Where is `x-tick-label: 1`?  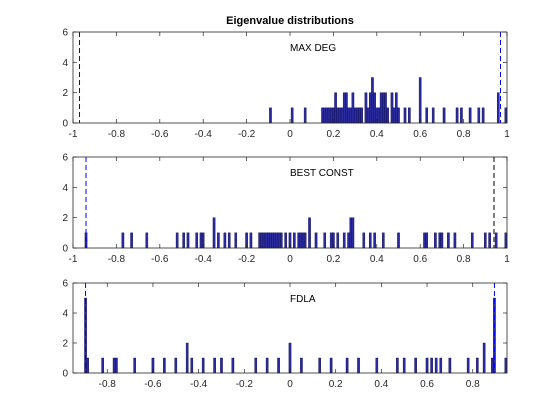 x-tick-label: 1 is located at coordinates (507, 259).